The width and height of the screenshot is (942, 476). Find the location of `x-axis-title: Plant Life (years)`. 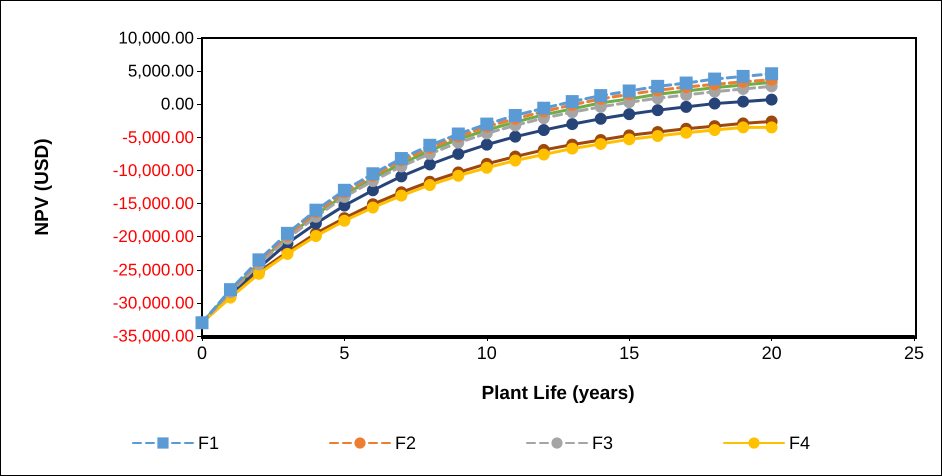

x-axis-title: Plant Life (years) is located at coordinates (558, 393).